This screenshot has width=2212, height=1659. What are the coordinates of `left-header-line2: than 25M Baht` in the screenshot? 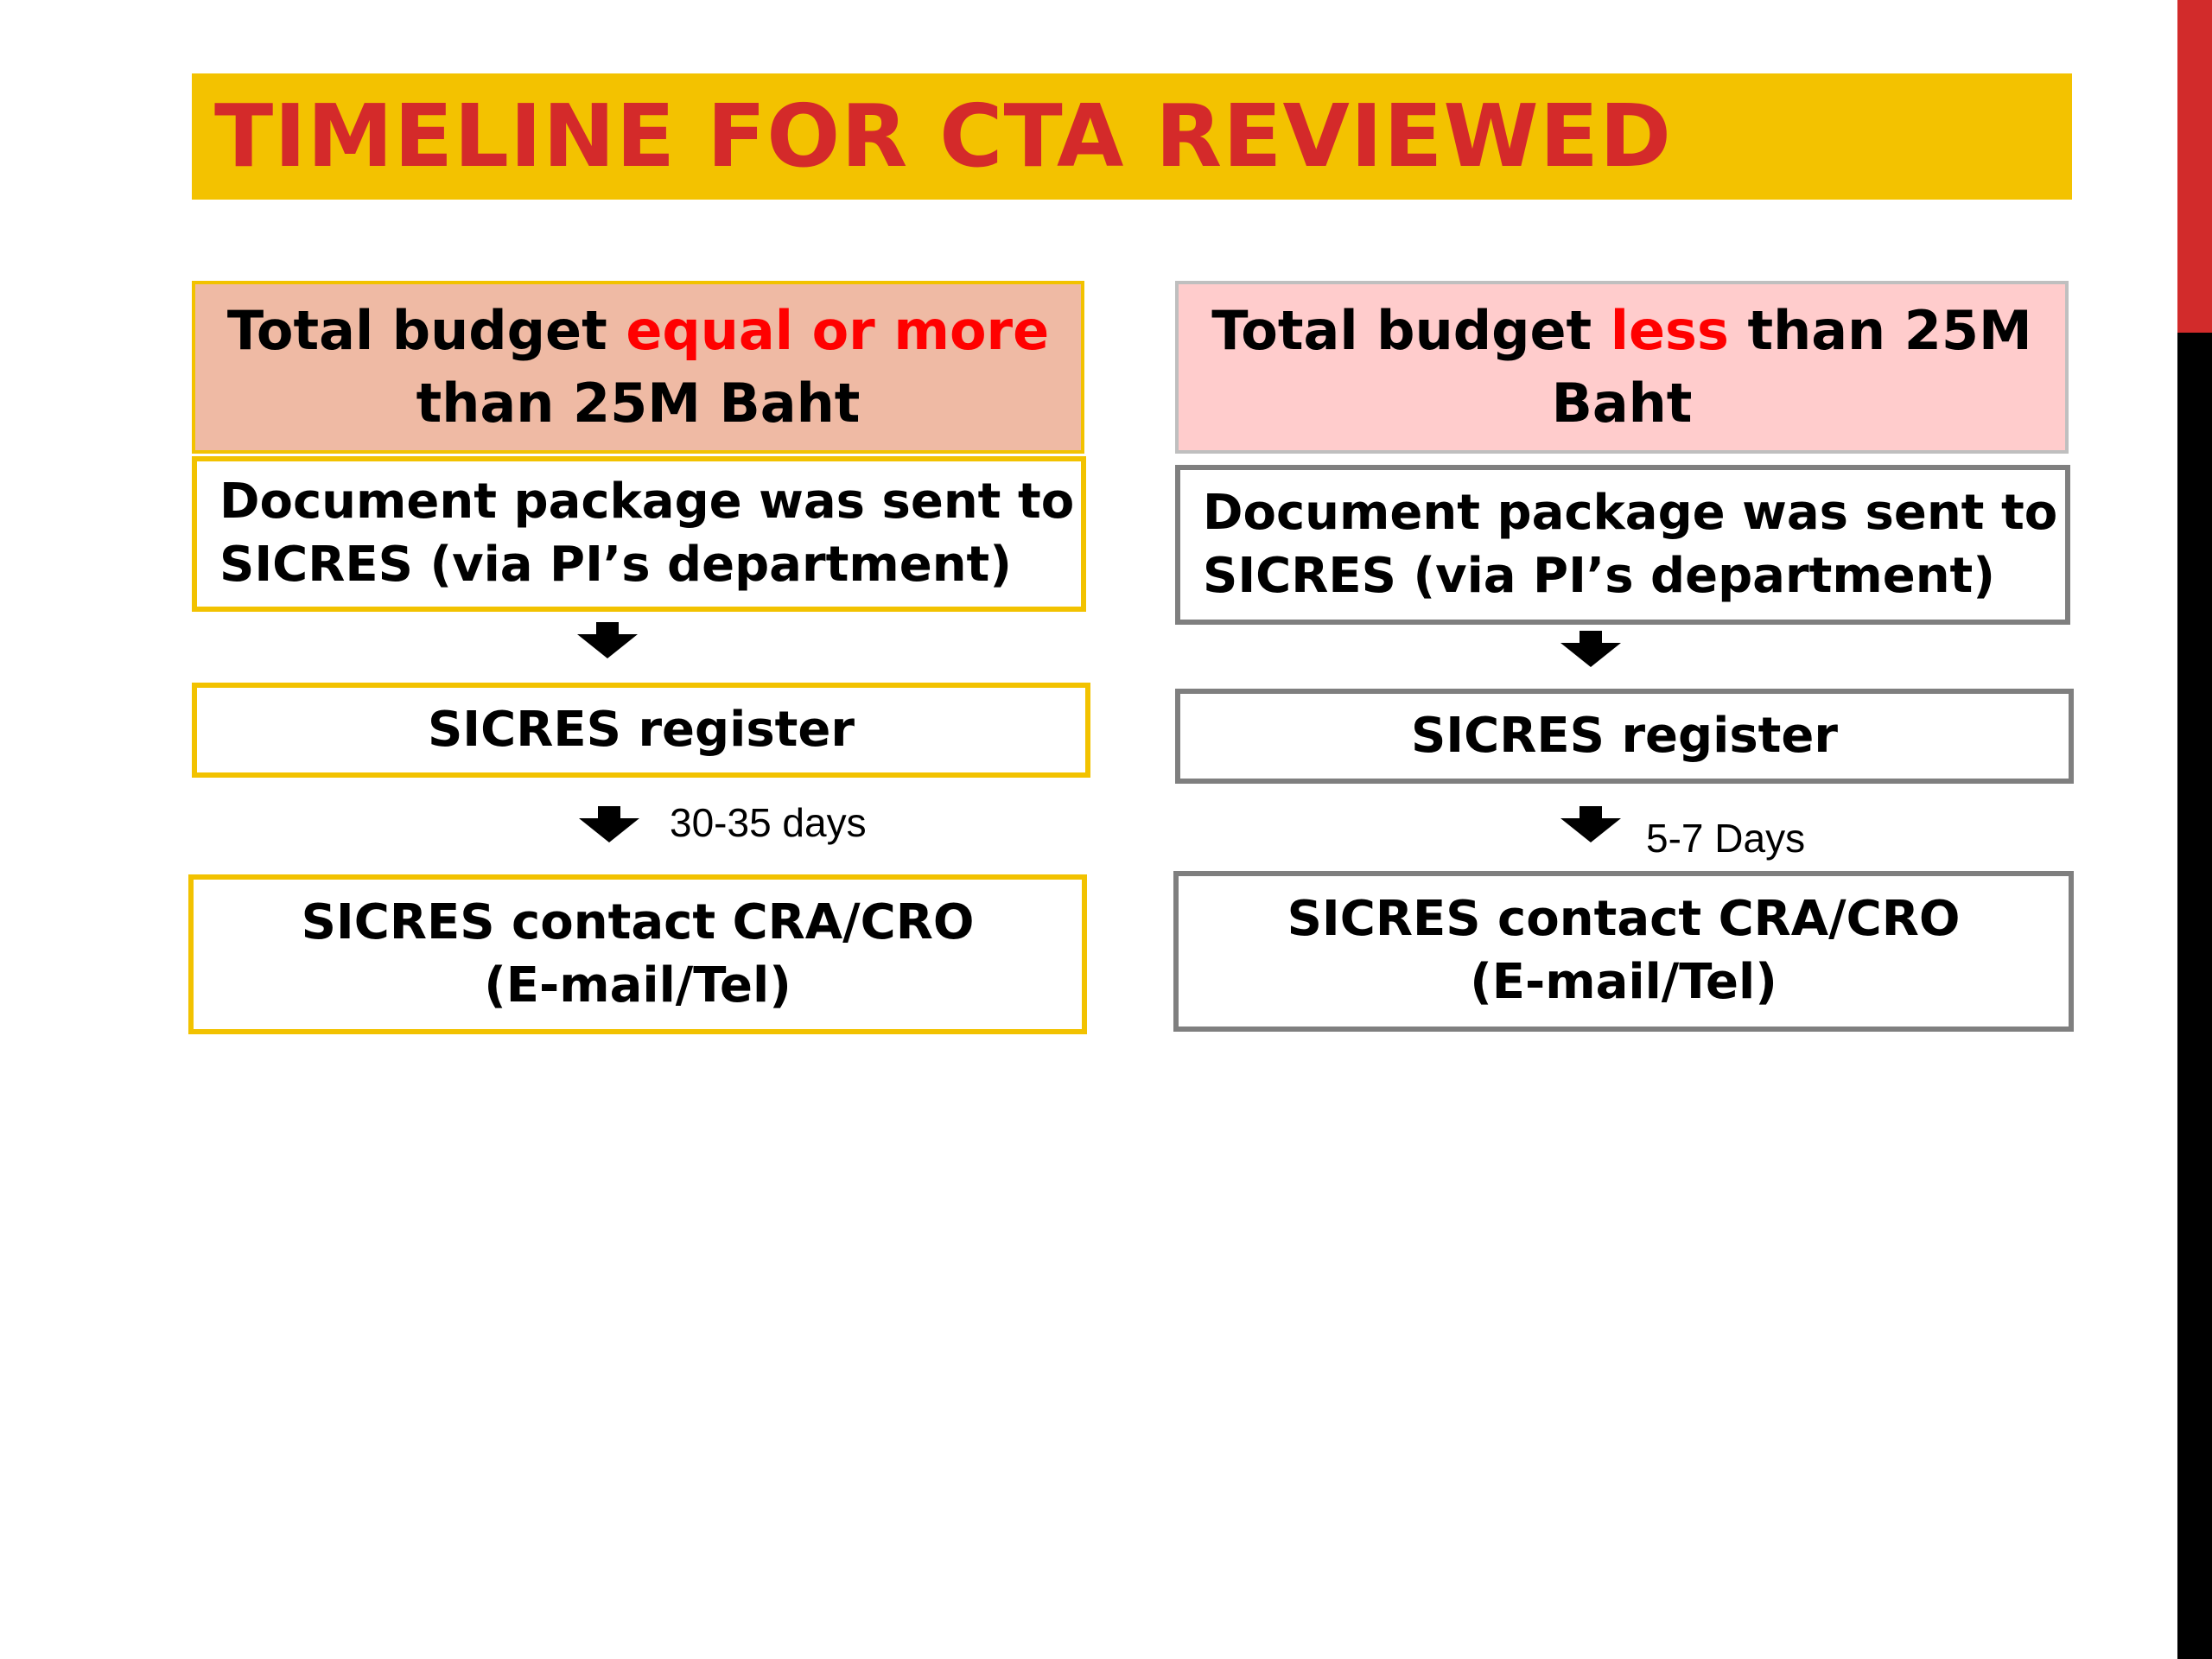 It's located at (638, 403).